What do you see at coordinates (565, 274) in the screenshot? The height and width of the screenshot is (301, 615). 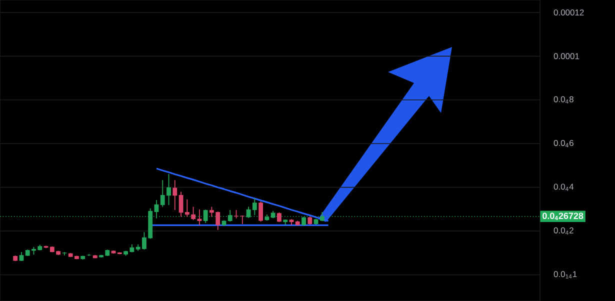 I see `y-tick-label: 0.0$_{14}$1` at bounding box center [565, 274].